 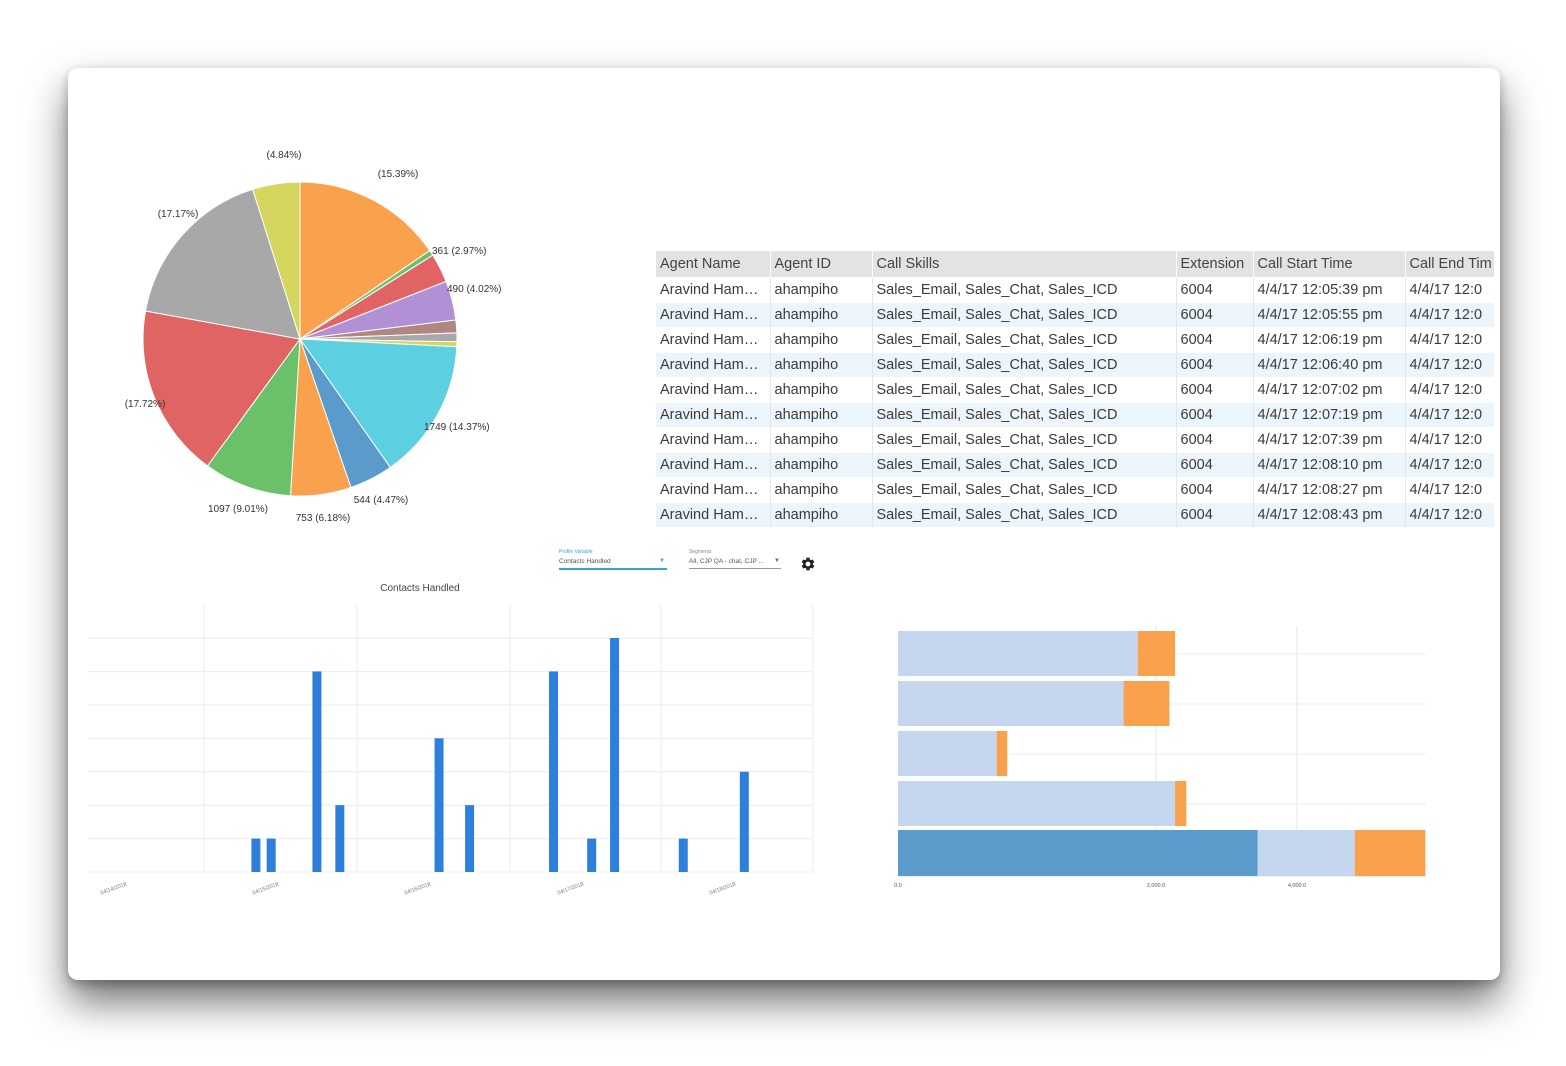 I want to click on x-tick-label: 4,000.0, so click(x=1297, y=886).